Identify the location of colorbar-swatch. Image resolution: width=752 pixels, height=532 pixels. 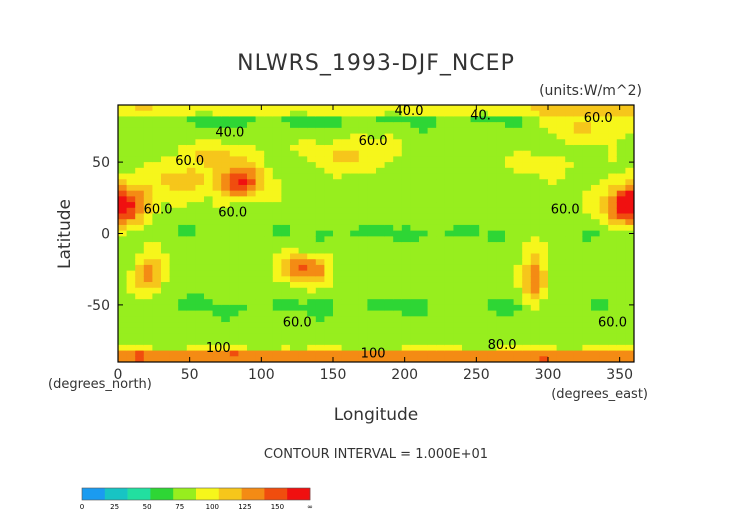
(208, 494).